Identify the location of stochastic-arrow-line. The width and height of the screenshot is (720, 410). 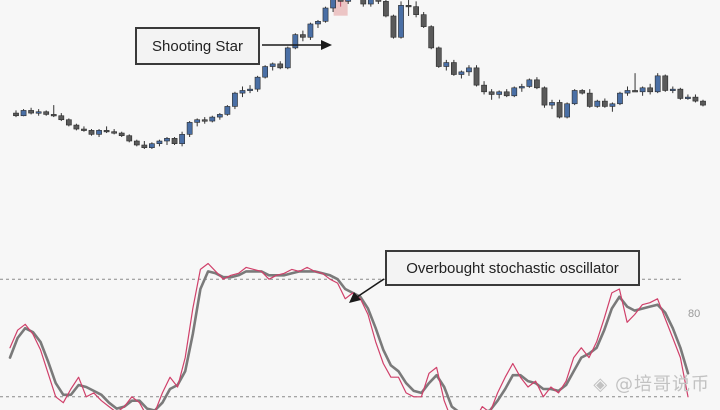
(370, 288).